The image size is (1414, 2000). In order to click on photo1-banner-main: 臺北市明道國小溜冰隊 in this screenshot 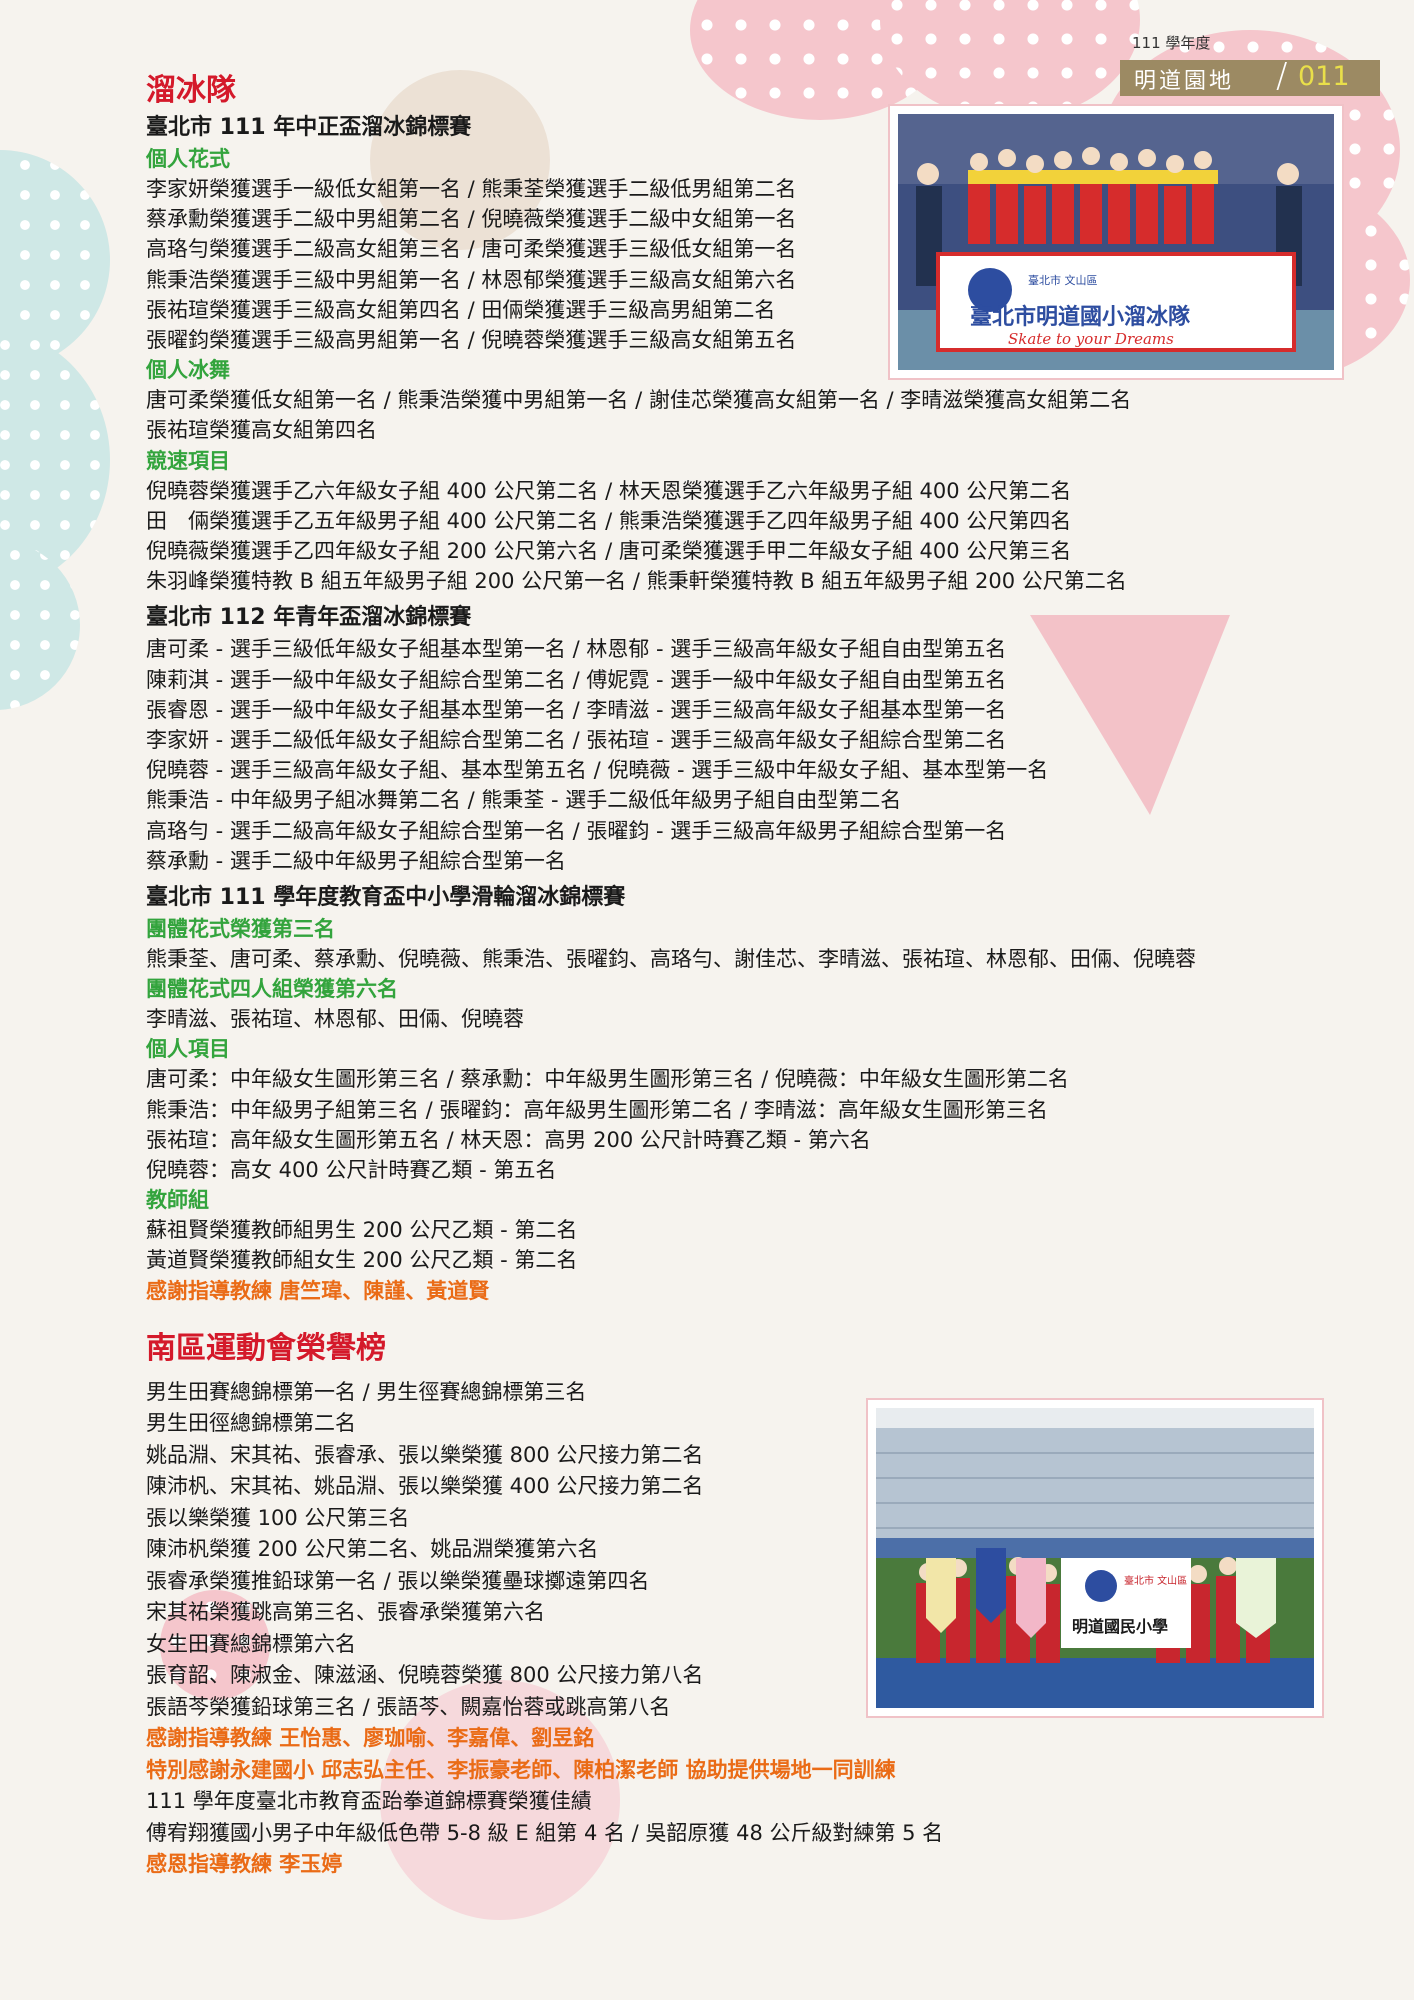, I will do `click(1080, 317)`.